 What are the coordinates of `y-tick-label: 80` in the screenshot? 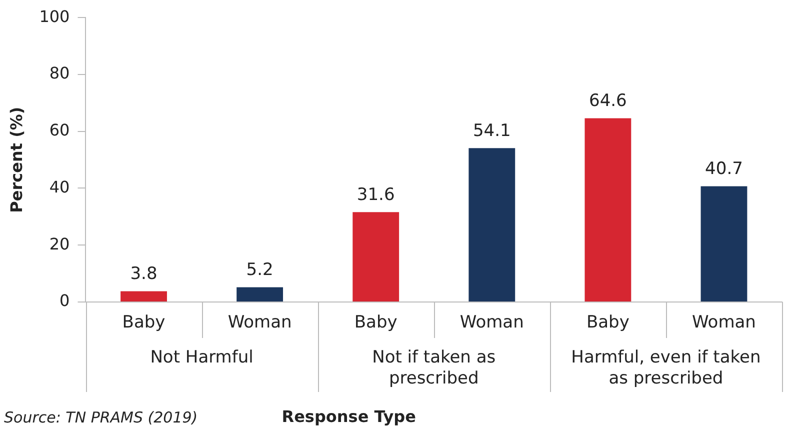 It's located at (59, 73).